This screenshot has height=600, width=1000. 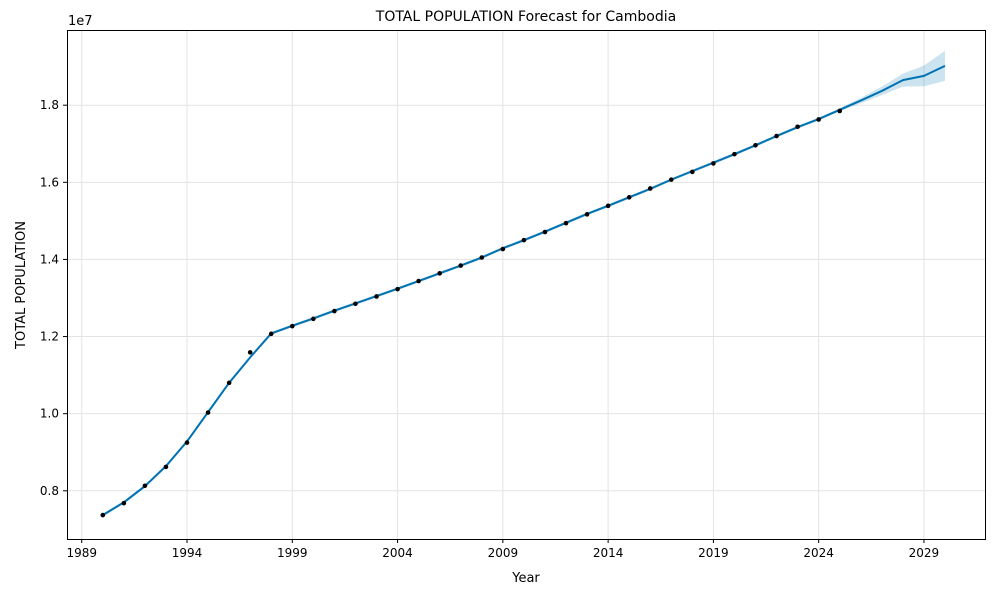 What do you see at coordinates (49, 414) in the screenshot?
I see `y-tick-label: 1.0` at bounding box center [49, 414].